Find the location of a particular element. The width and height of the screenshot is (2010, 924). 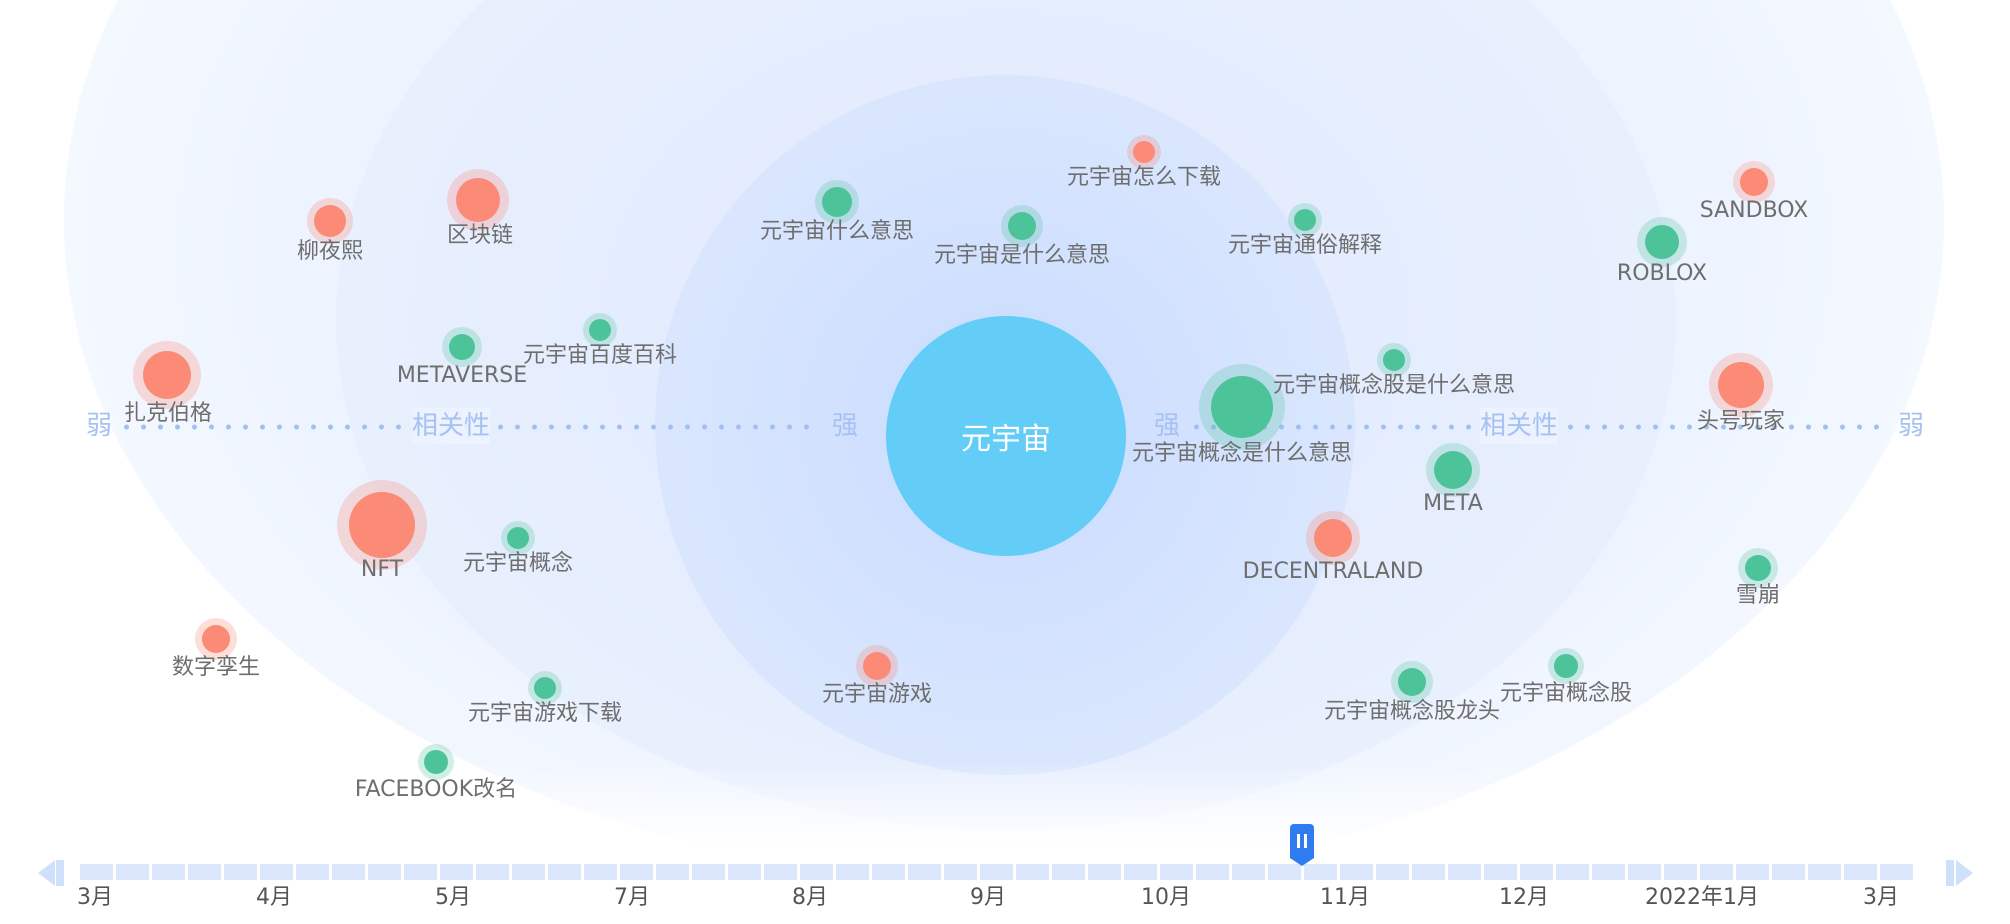

keyword-label-youxixiazai: 元宇宙游戏下载 is located at coordinates (545, 713).